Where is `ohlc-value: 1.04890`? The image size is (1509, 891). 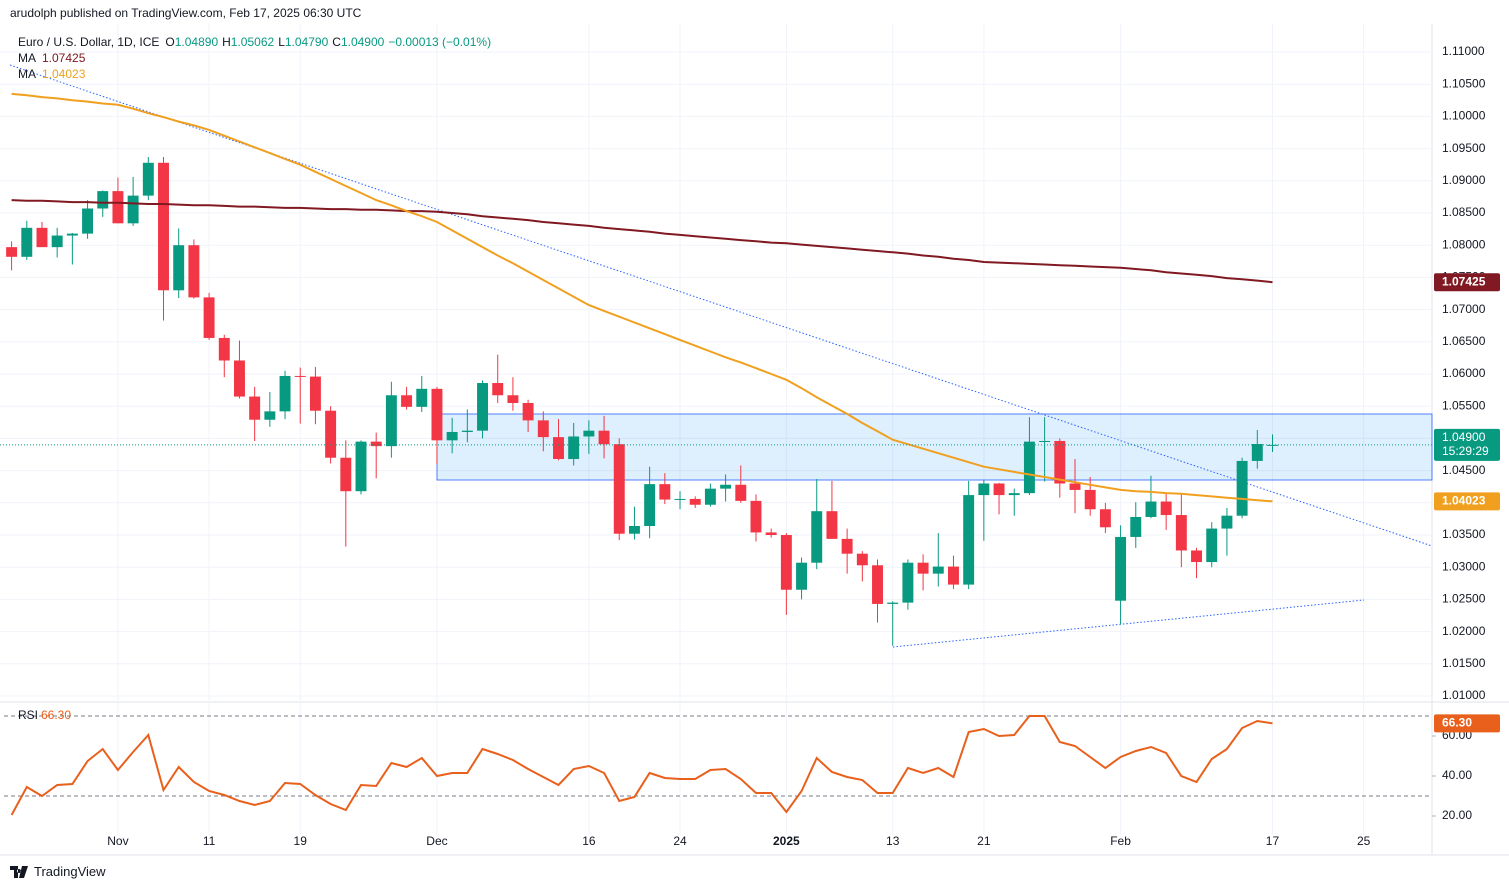 ohlc-value: 1.04890 is located at coordinates (196, 42).